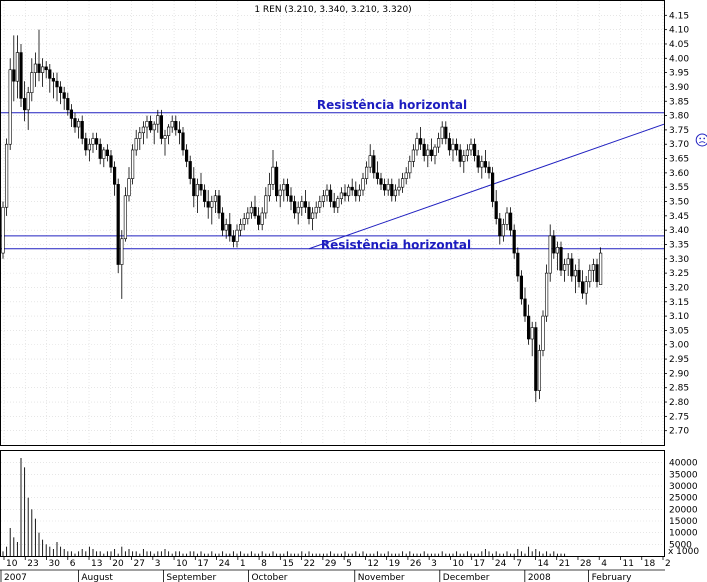  I want to click on price-tick-label: 3.75, so click(679, 131).